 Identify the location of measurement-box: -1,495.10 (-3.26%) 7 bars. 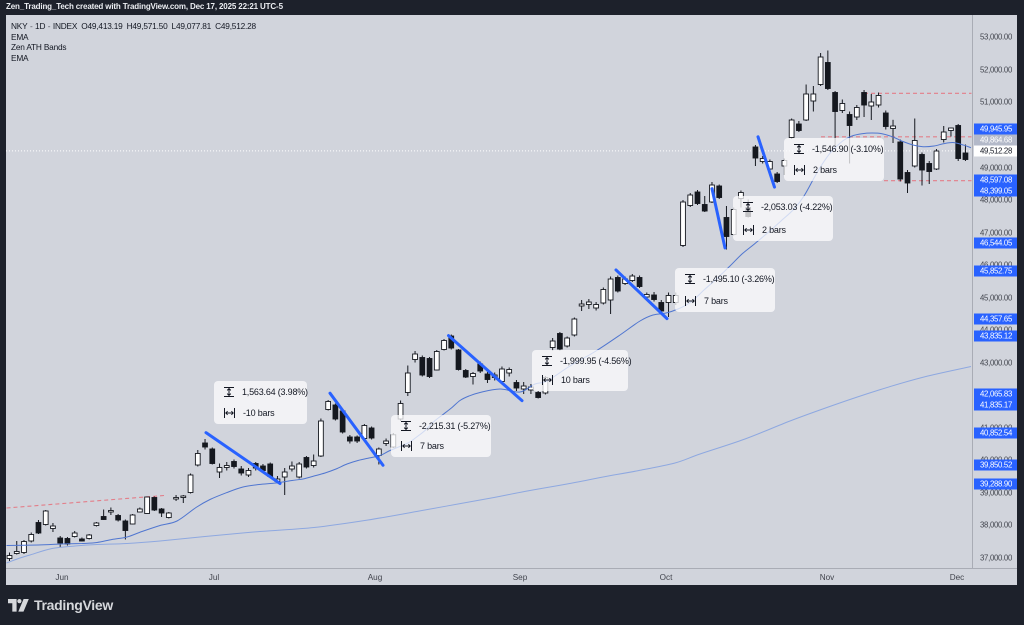
(725, 290).